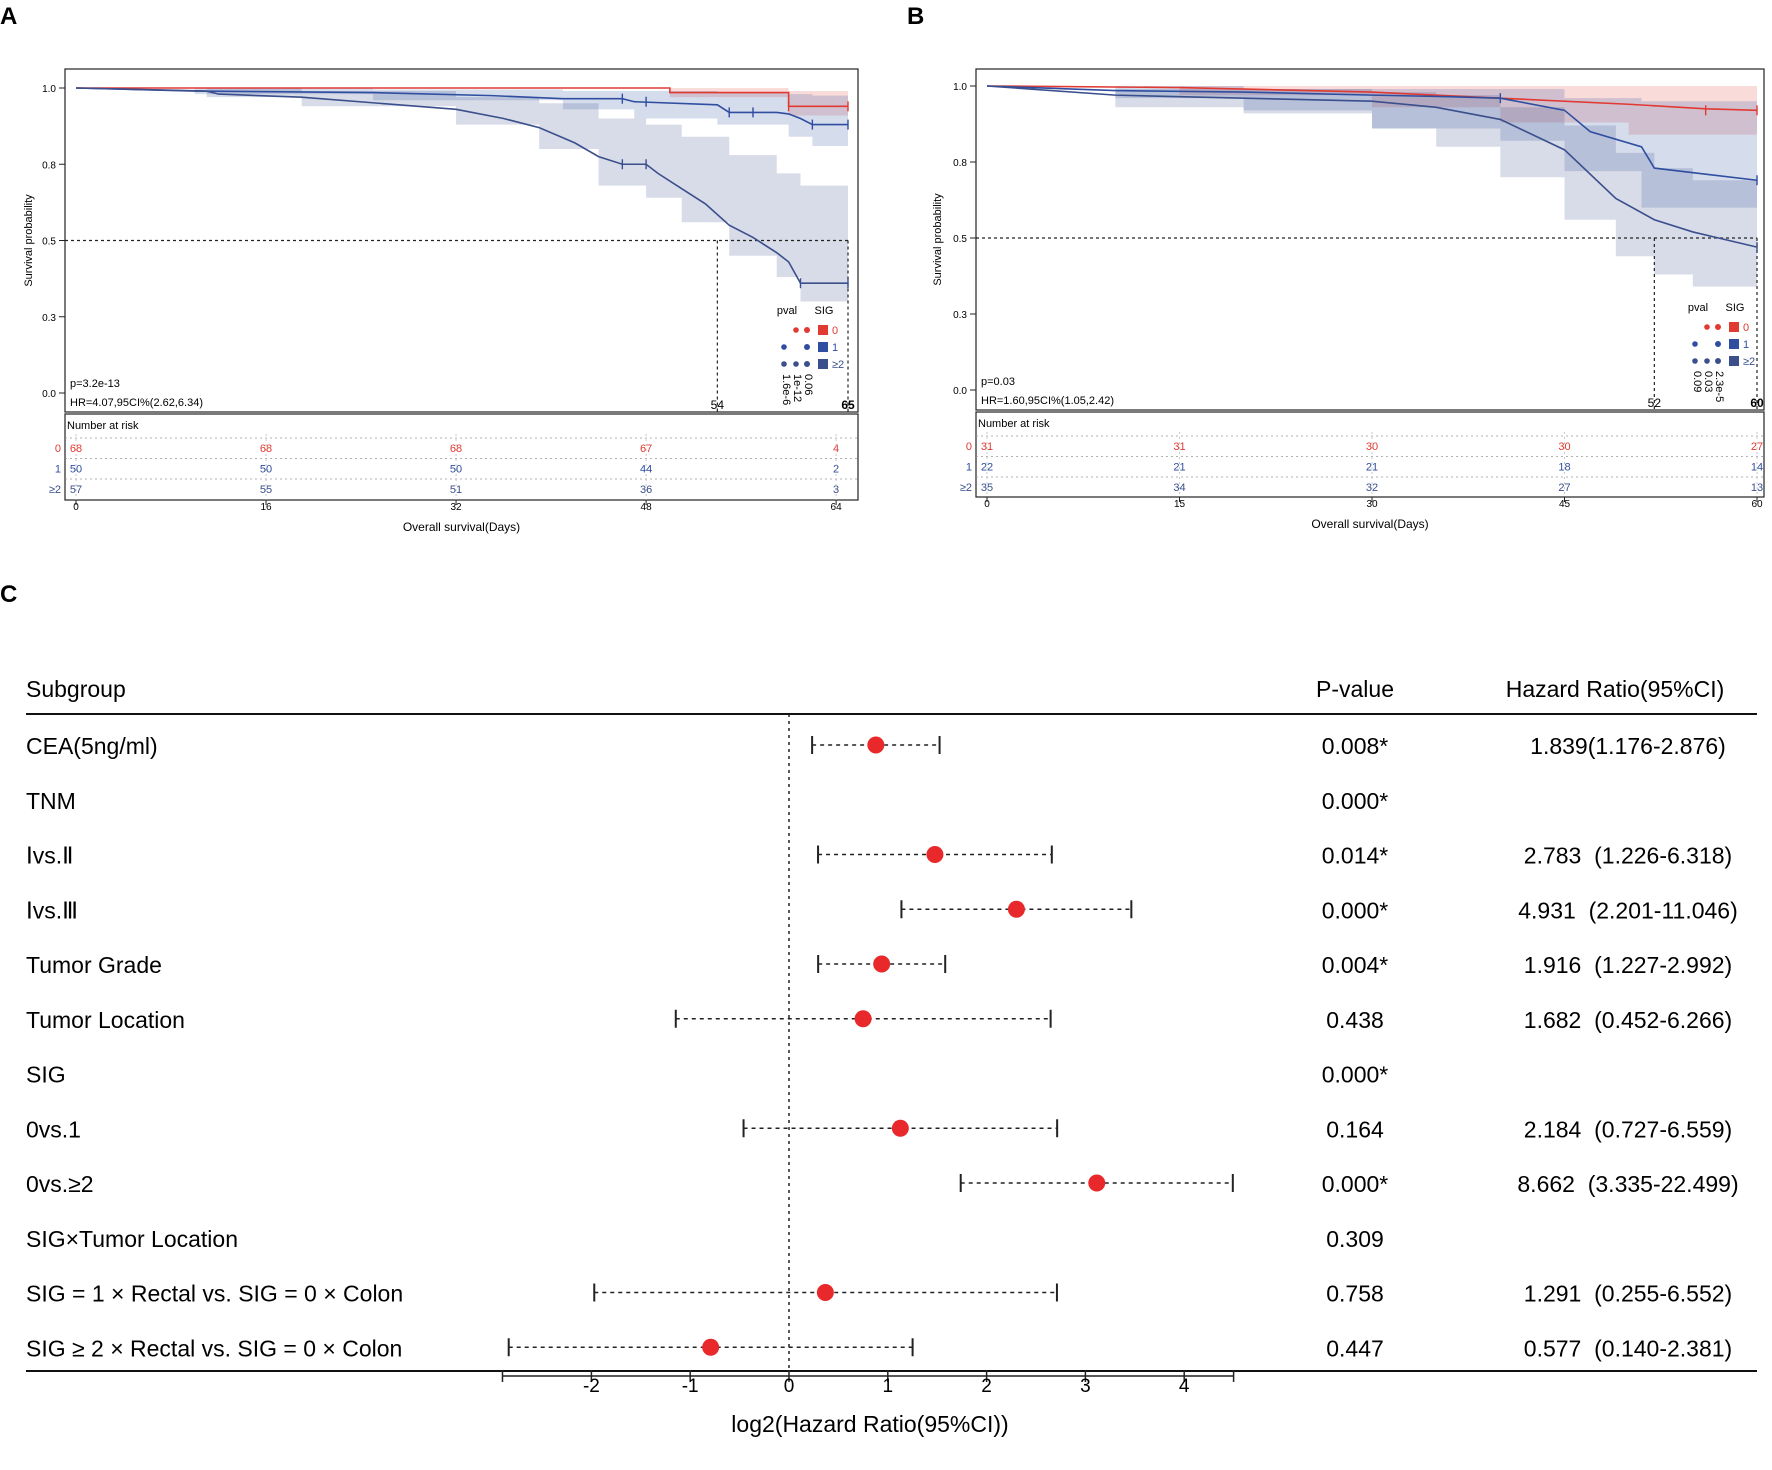 The image size is (1772, 1470). What do you see at coordinates (797, 388) in the screenshot?
I see `legend-pvalue: 1e-12` at bounding box center [797, 388].